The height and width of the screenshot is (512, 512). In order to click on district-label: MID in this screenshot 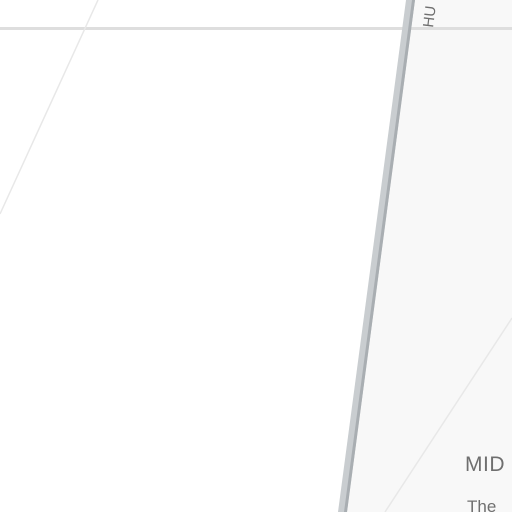, I will do `click(485, 464)`.